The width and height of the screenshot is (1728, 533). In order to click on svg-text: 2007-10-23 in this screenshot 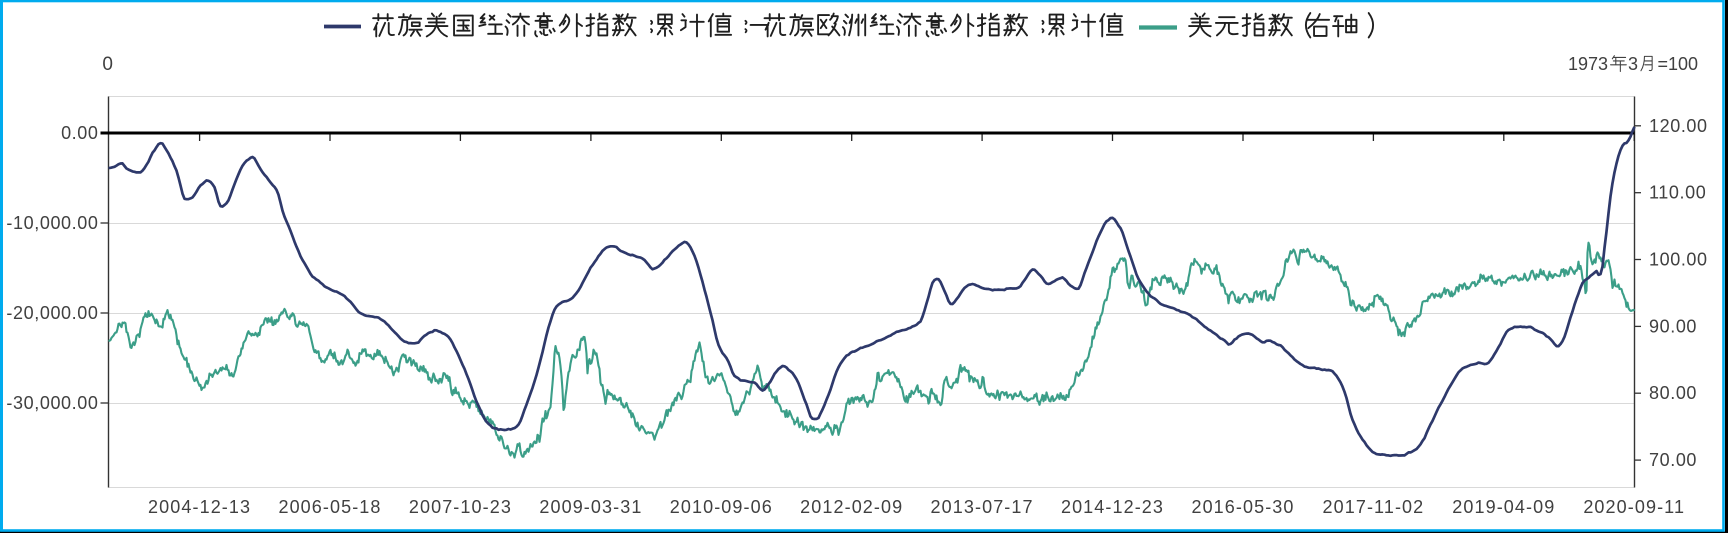, I will do `click(460, 507)`.